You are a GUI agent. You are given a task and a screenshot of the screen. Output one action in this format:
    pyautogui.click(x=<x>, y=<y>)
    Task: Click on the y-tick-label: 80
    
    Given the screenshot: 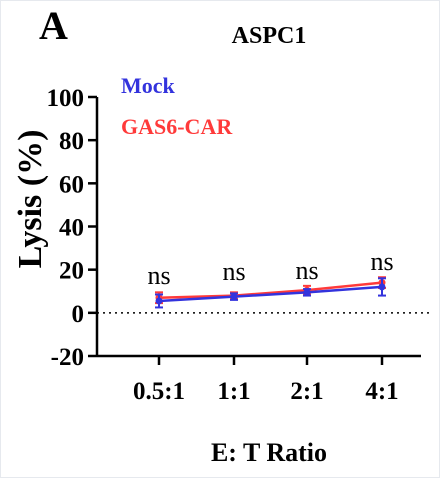 What is the action you would take?
    pyautogui.click(x=71, y=141)
    